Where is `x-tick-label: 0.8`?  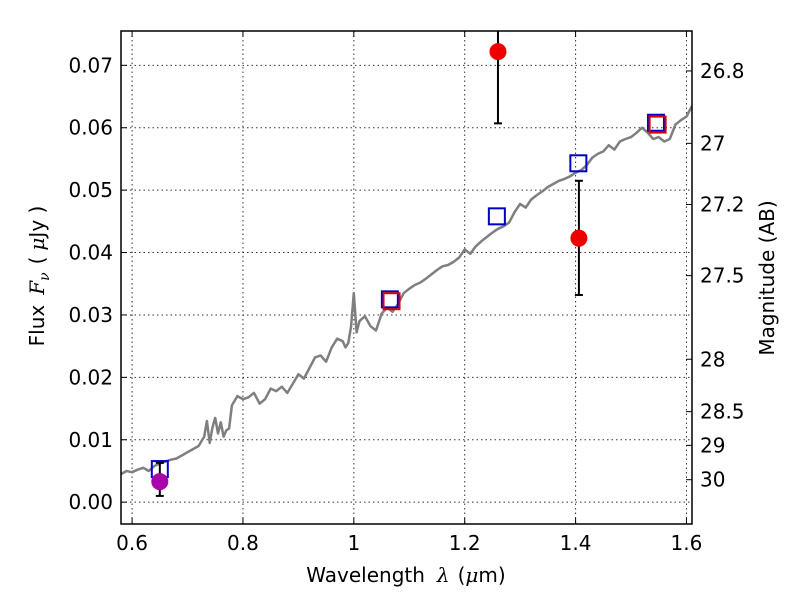
x-tick-label: 0.8 is located at coordinates (243, 543).